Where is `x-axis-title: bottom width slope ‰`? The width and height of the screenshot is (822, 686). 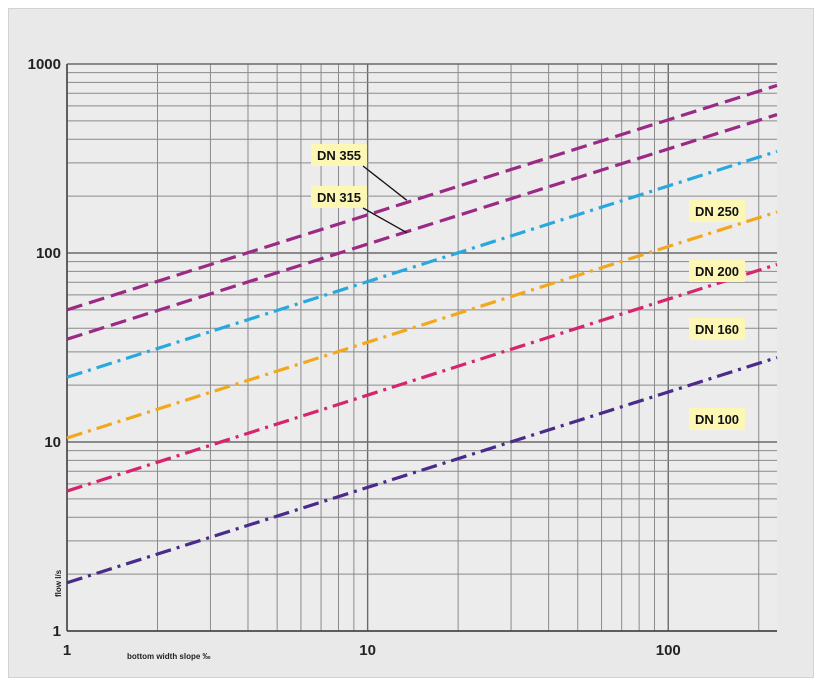
x-axis-title: bottom width slope ‰ is located at coordinates (169, 656).